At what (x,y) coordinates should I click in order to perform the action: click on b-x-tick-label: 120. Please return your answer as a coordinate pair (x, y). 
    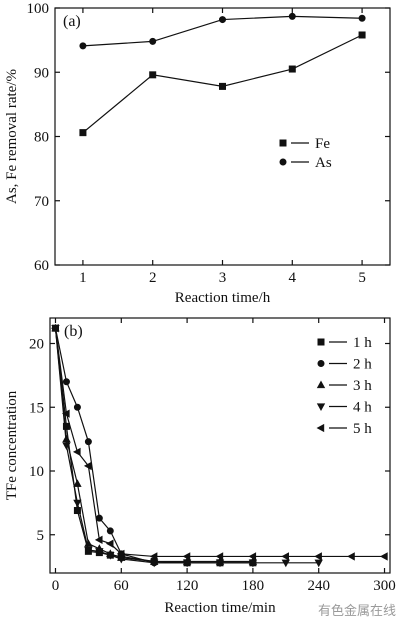
    Looking at the image, I should click on (187, 586).